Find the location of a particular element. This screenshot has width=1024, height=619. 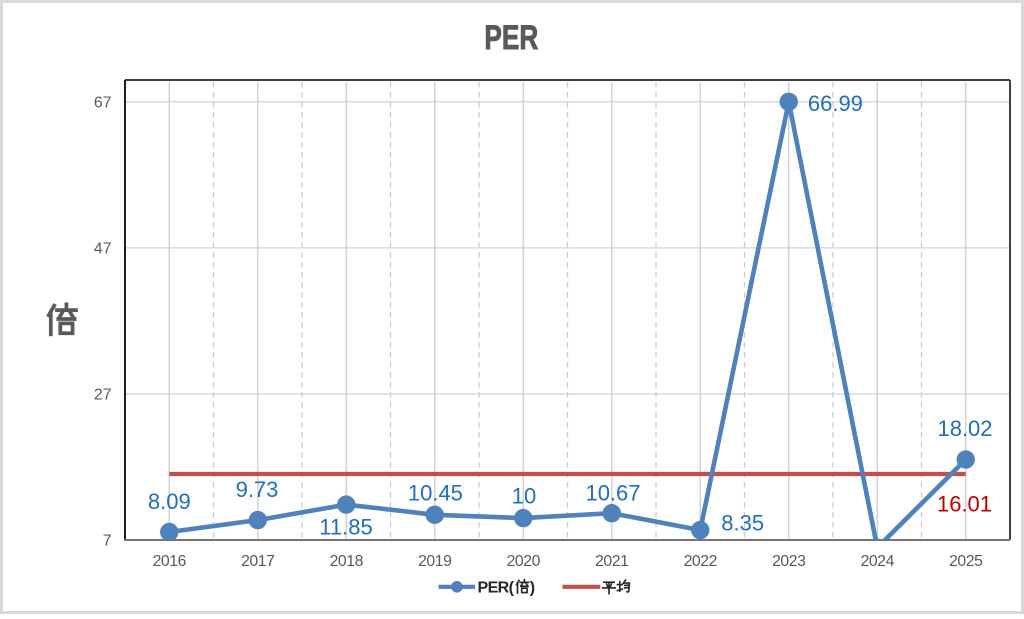

svg-text: 27 is located at coordinates (103, 395).